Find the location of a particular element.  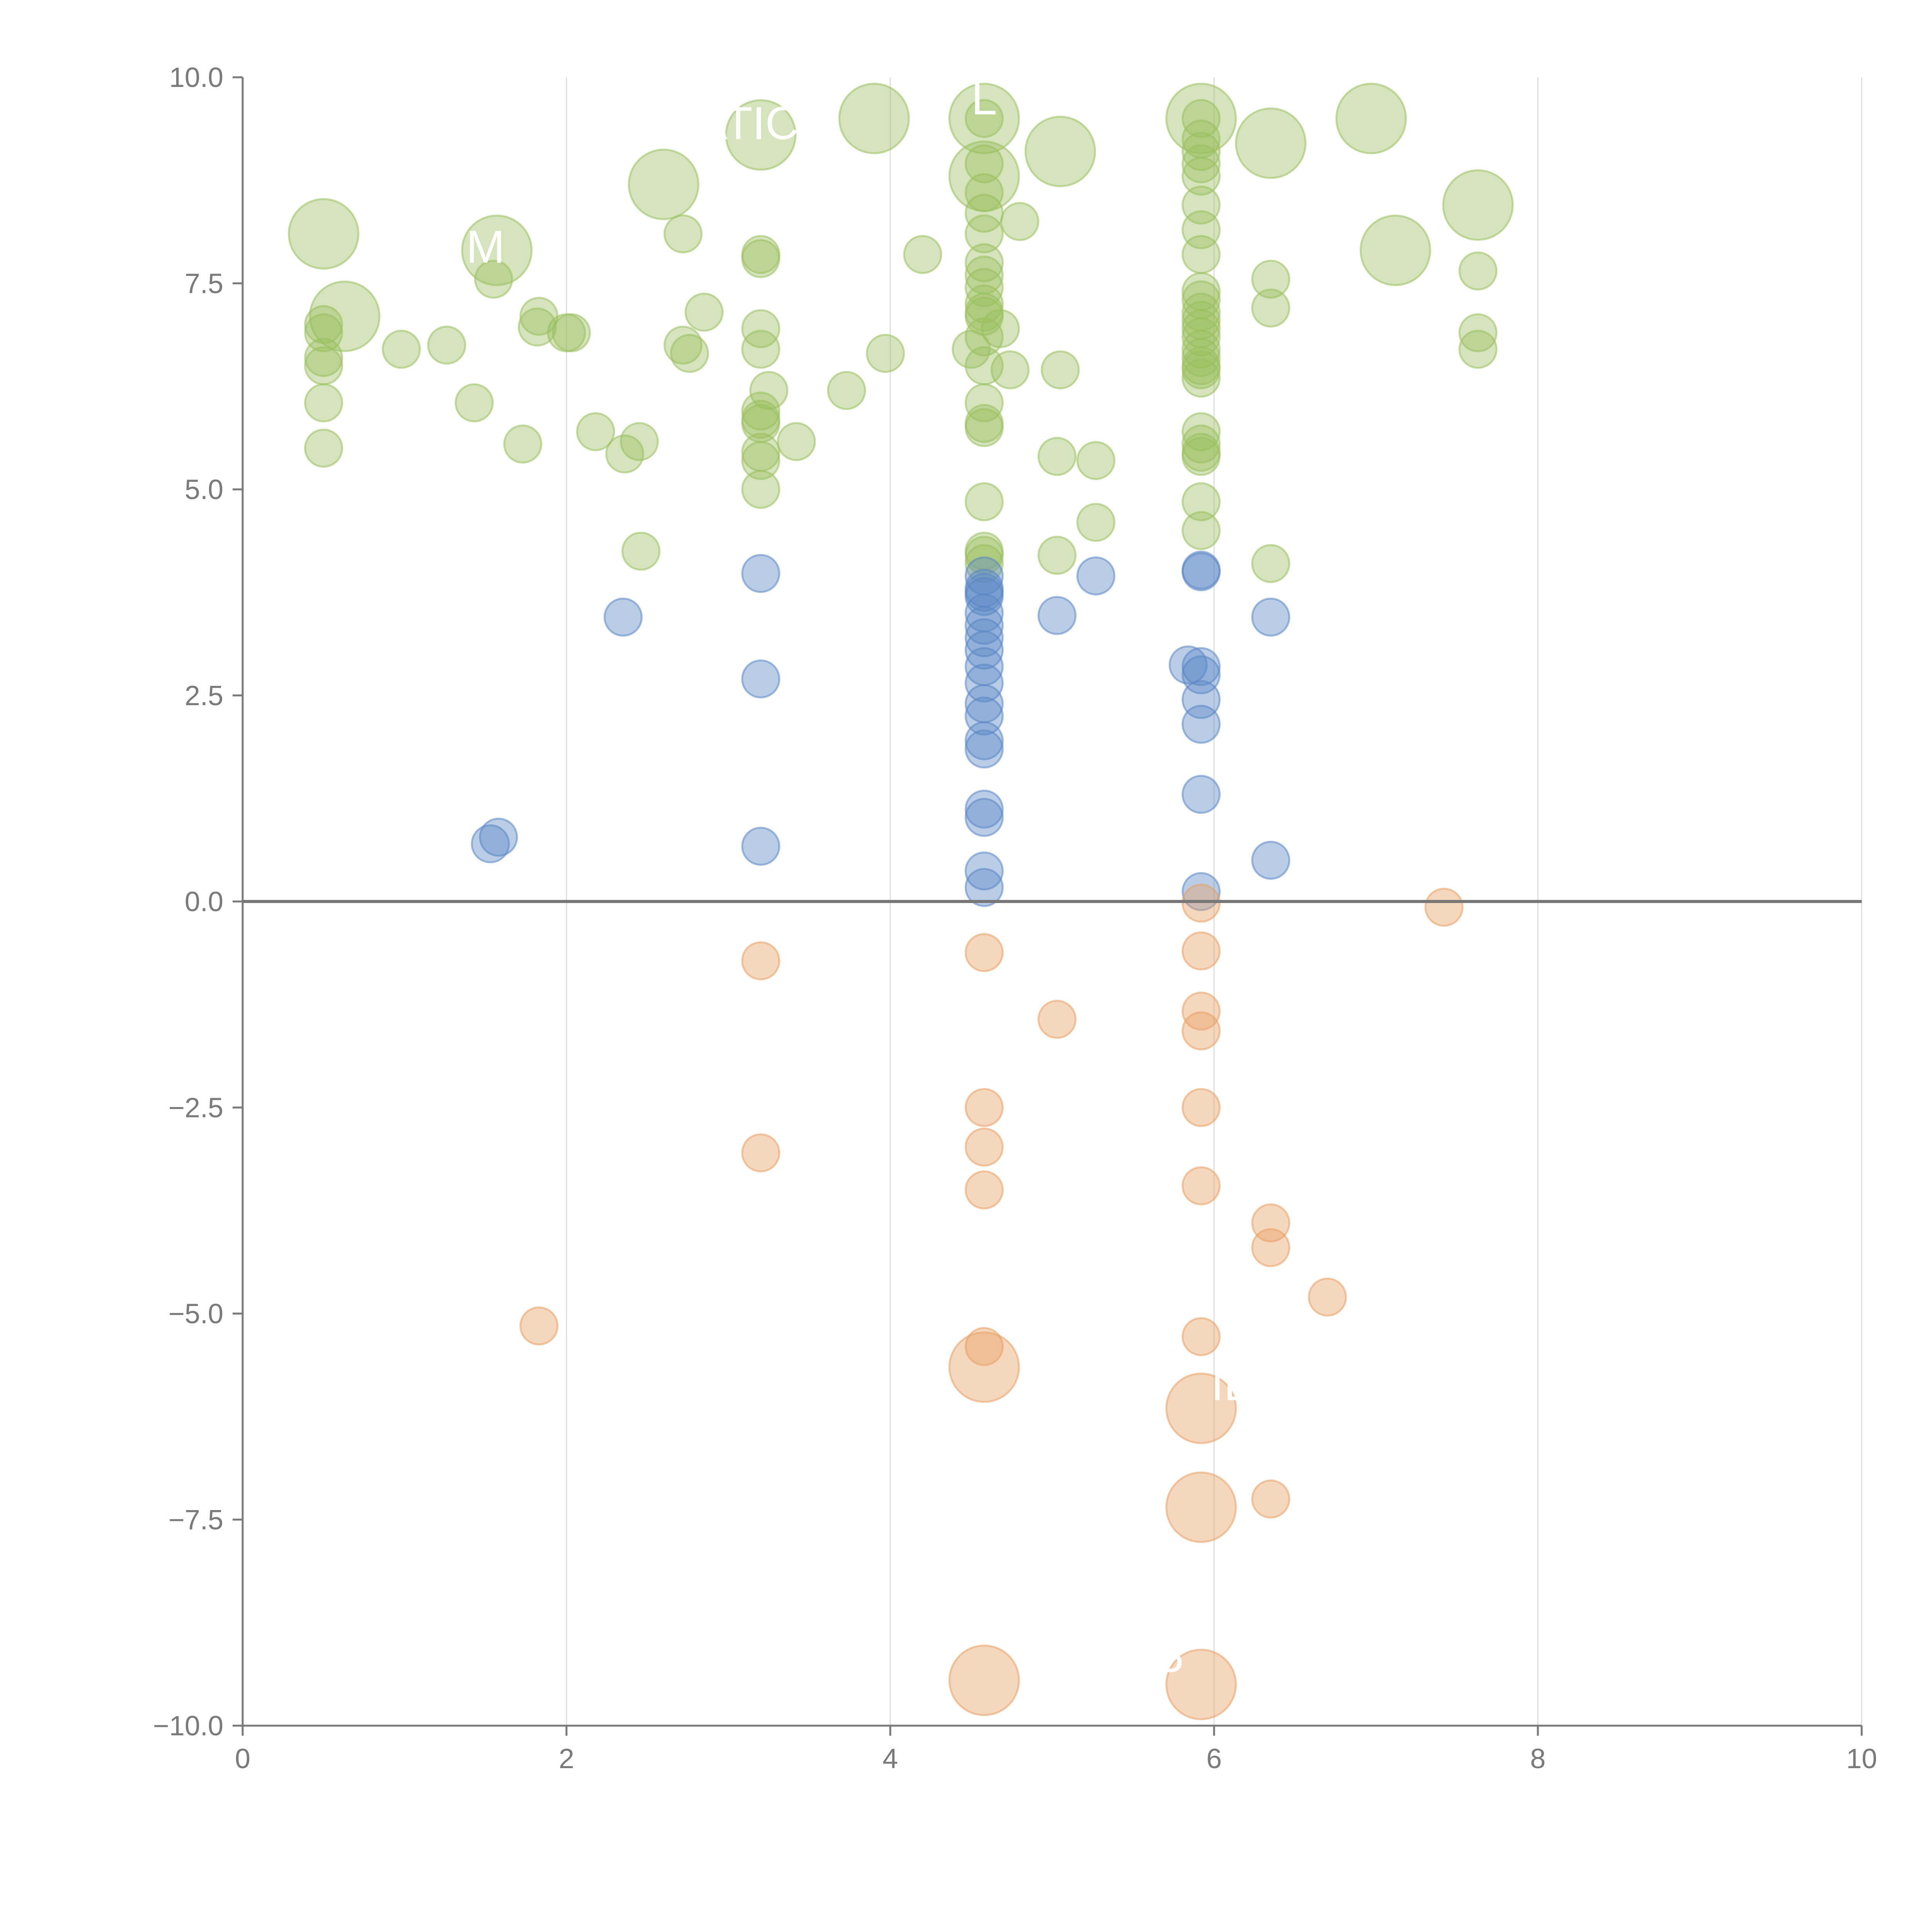

y-tick-label: 10.0 is located at coordinates (196, 78).